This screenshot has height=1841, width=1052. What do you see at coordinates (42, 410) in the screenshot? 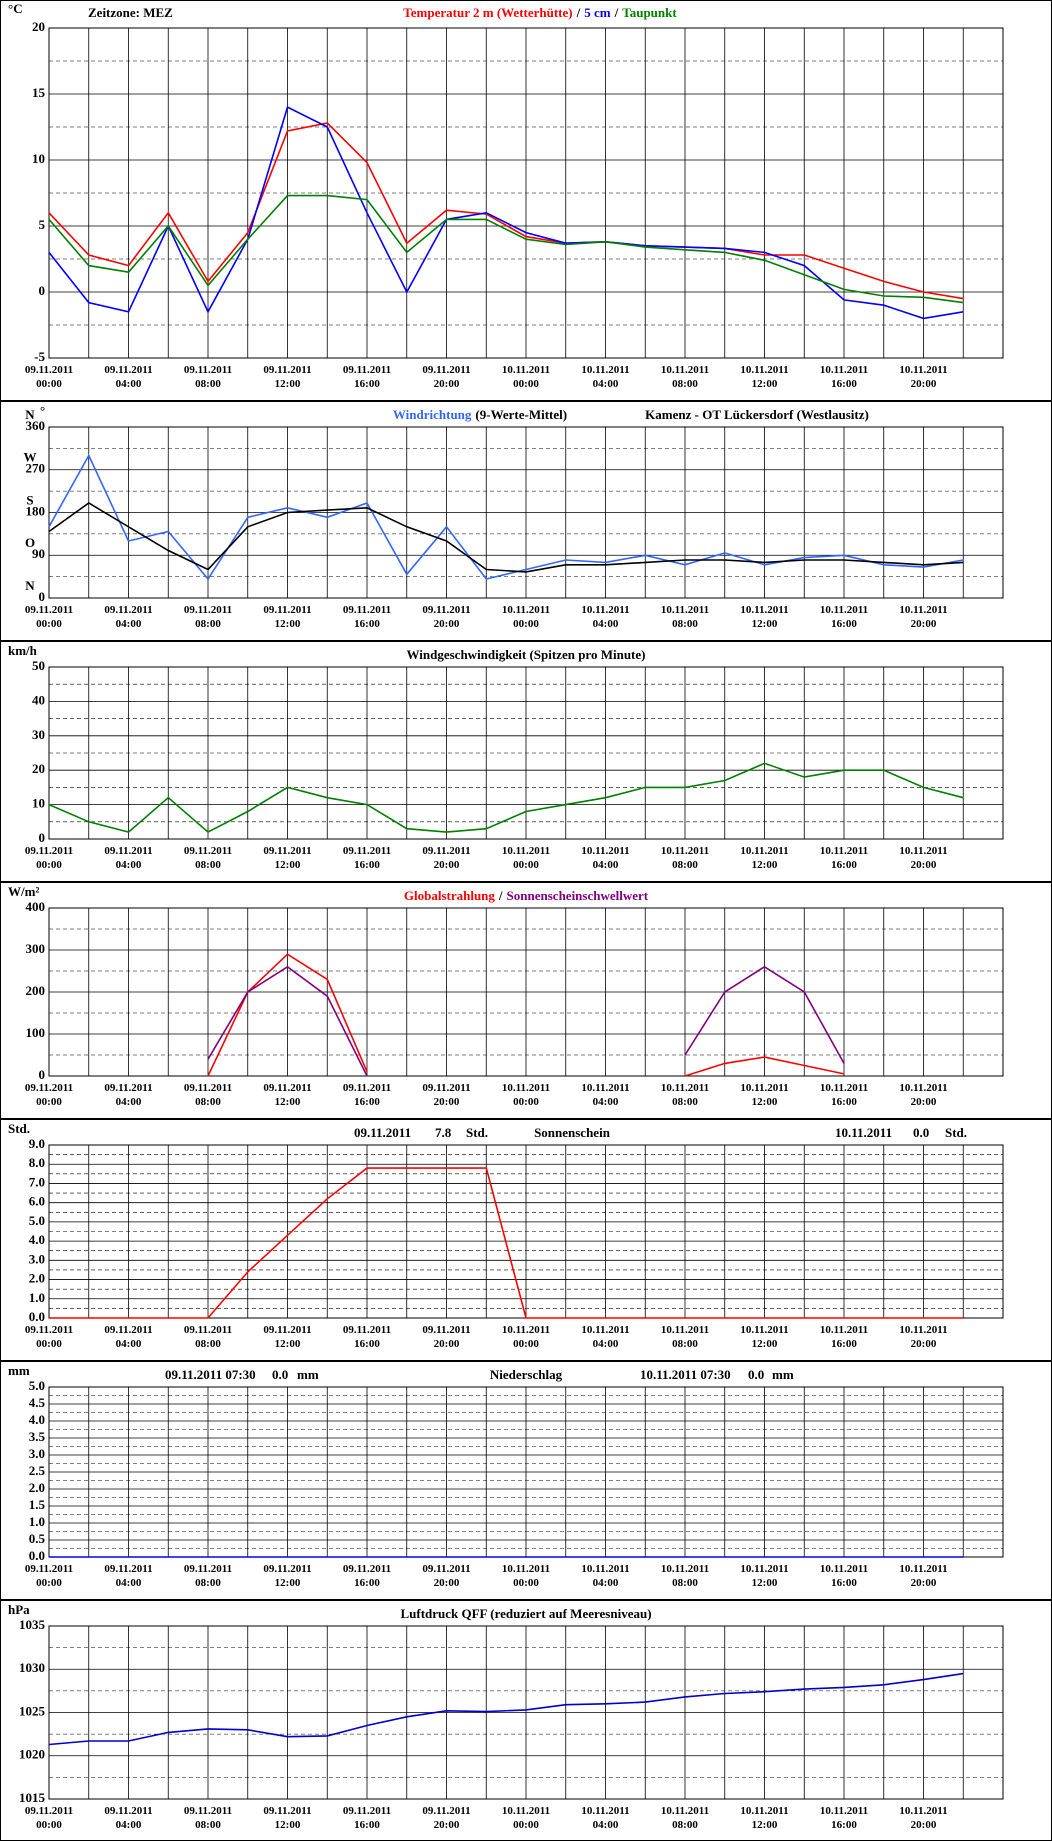
I see `unit-label: °` at bounding box center [42, 410].